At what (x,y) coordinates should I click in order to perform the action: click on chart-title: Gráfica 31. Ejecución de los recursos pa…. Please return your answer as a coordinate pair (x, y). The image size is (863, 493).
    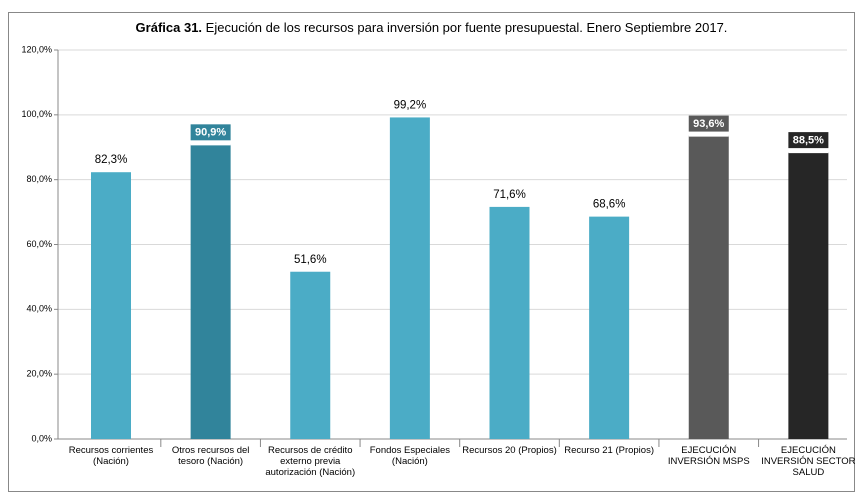
    Looking at the image, I should click on (431, 27).